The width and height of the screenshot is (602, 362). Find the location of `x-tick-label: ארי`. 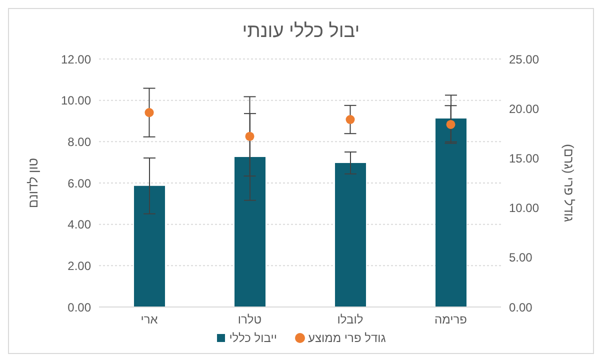

x-tick-label: ארי is located at coordinates (149, 319).